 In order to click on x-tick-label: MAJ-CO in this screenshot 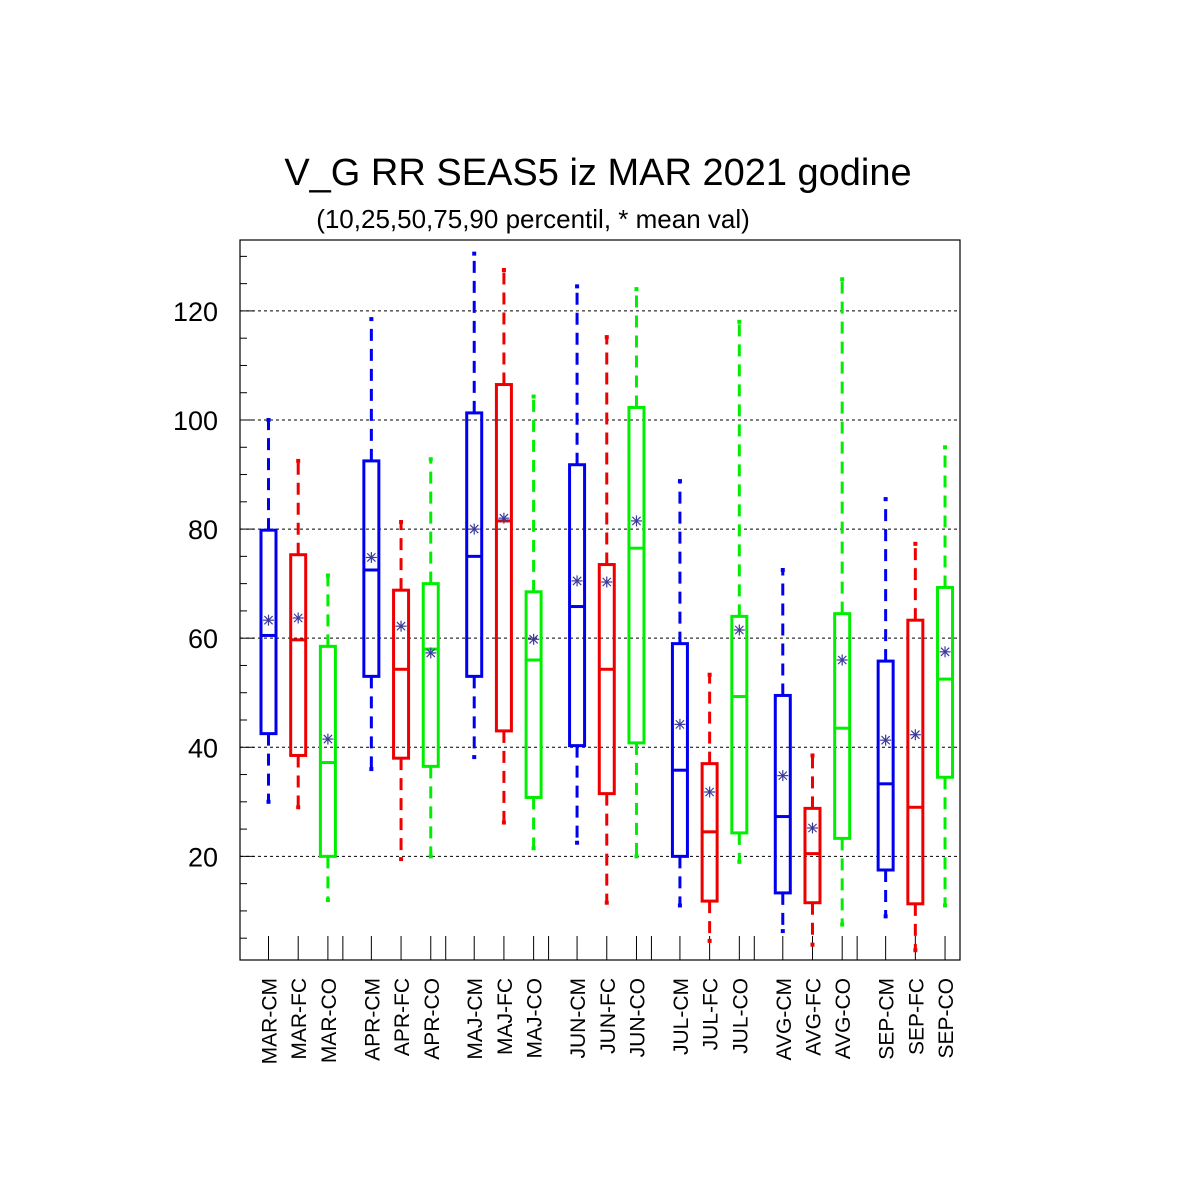, I will do `click(535, 1018)`.